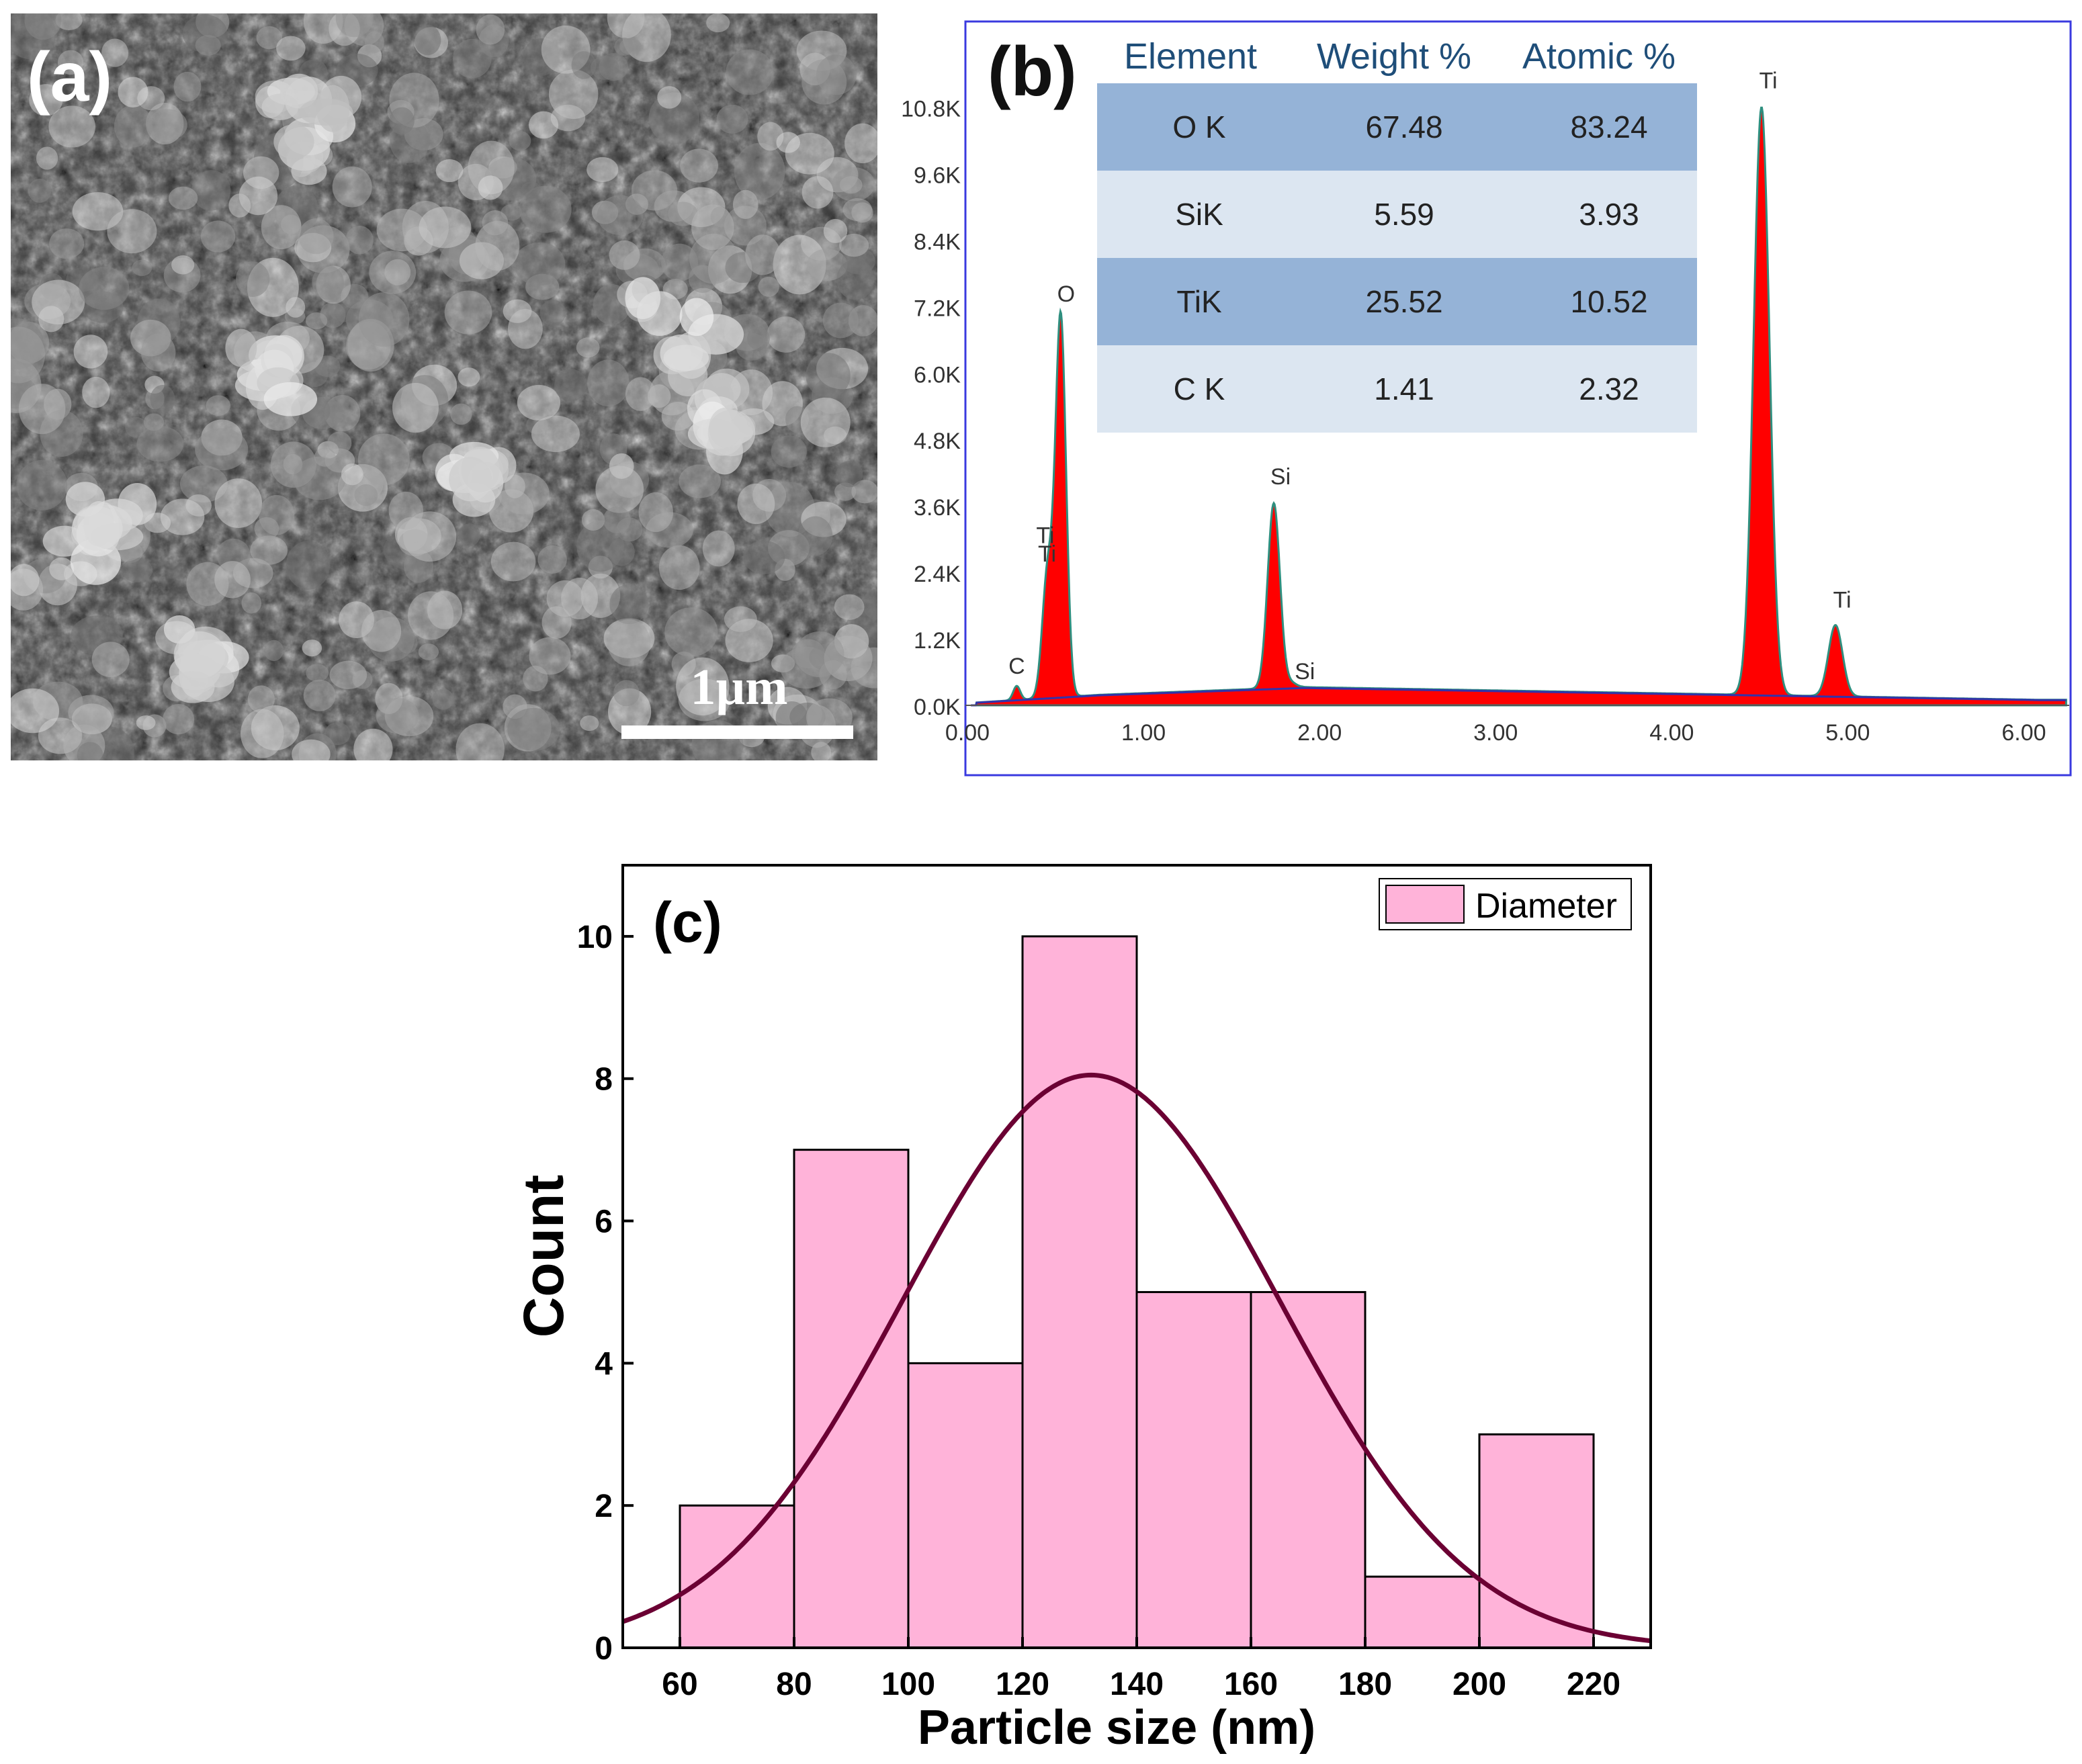  Describe the element at coordinates (1199, 301) in the screenshot. I see `table-cell: TiK` at that location.